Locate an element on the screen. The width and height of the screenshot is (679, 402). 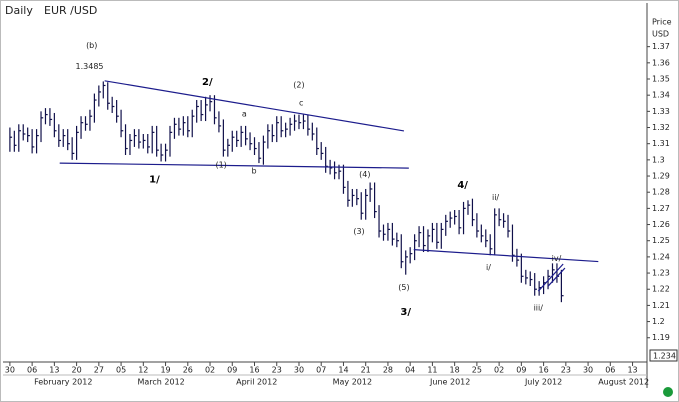
x-tick-label: 11 is located at coordinates (432, 370).